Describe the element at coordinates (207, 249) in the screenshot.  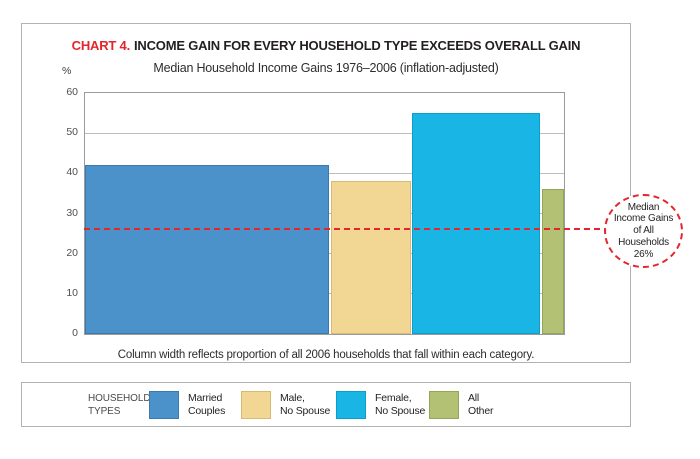
I see `bar-married-couples` at that location.